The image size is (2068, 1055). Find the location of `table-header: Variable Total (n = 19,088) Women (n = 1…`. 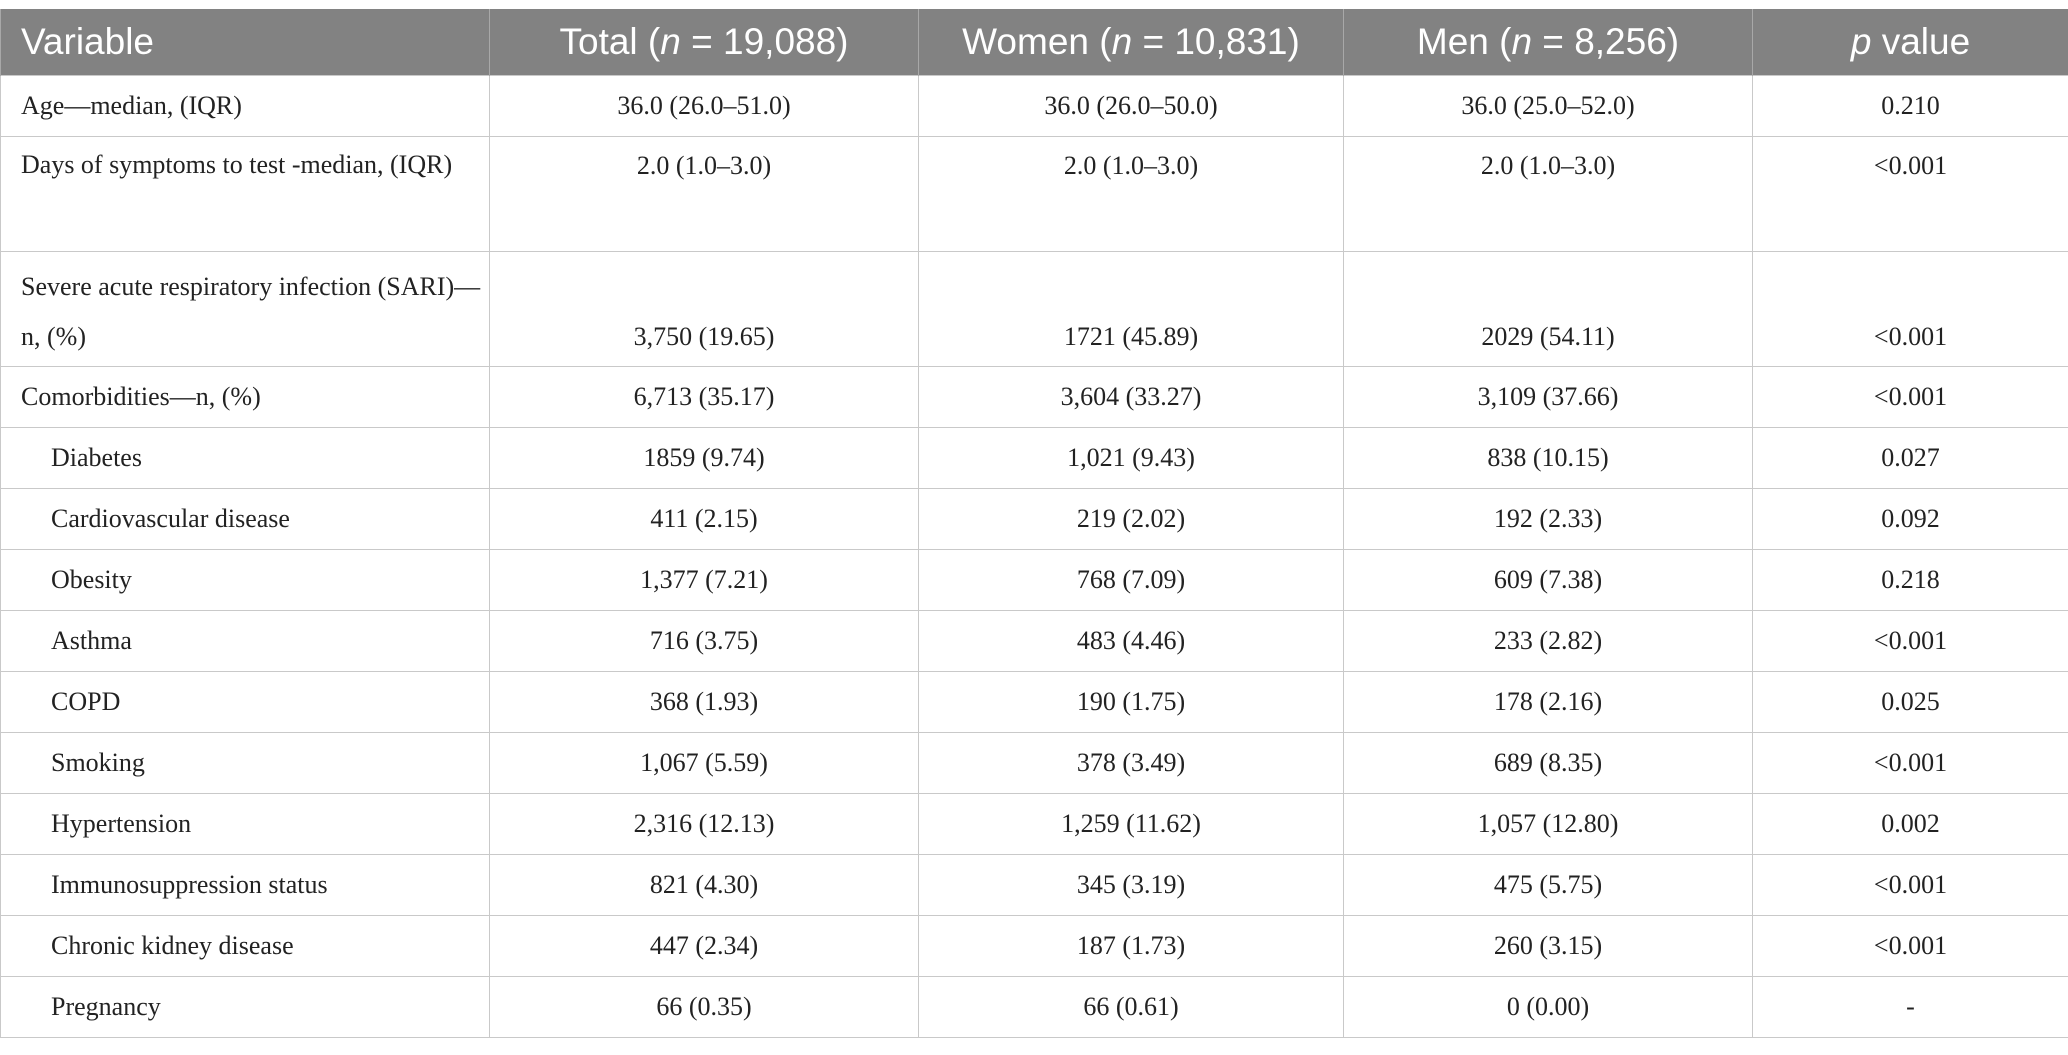

table-header: Variable Total (n = 19,088) Women (n = 1… is located at coordinates (1034, 42).